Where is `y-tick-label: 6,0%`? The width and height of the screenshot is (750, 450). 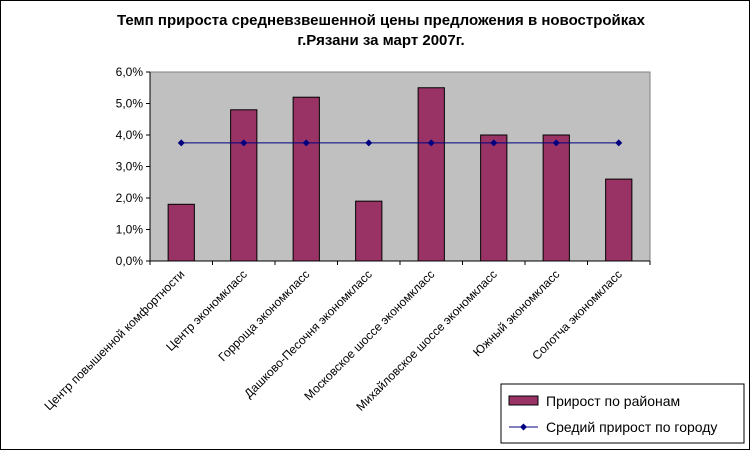
y-tick-label: 6,0% is located at coordinates (130, 72).